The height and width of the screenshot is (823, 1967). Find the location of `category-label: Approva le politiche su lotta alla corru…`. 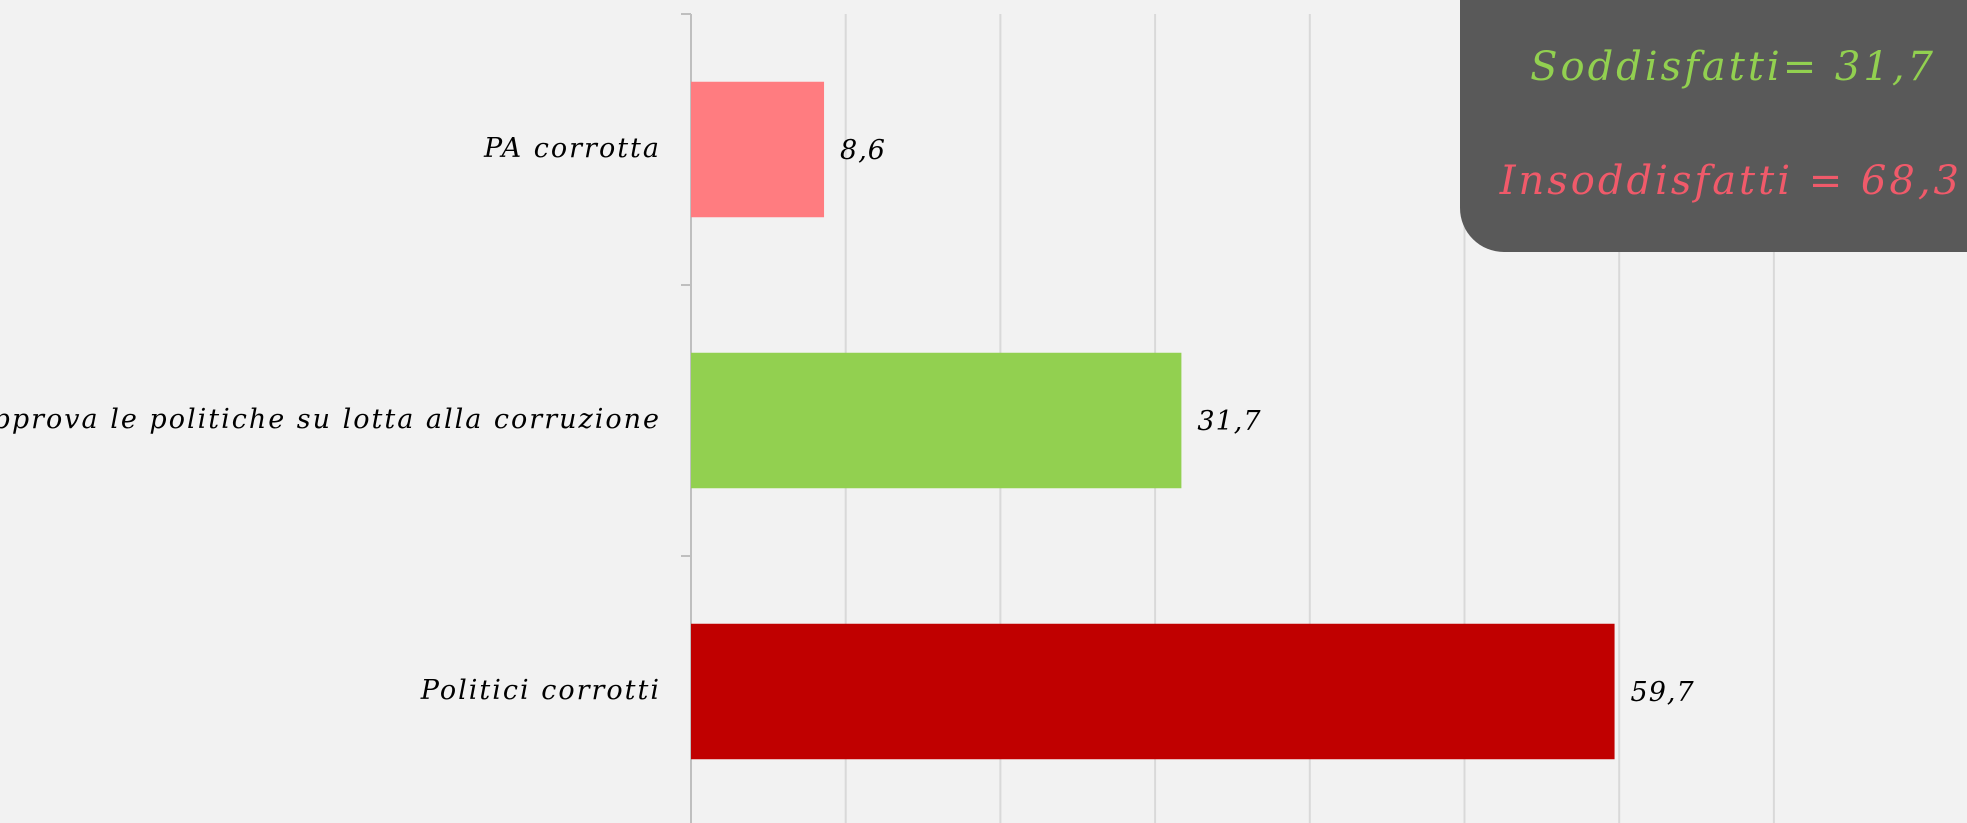

category-label: Approva le politiche su lotta alla corru… is located at coordinates (330, 419).